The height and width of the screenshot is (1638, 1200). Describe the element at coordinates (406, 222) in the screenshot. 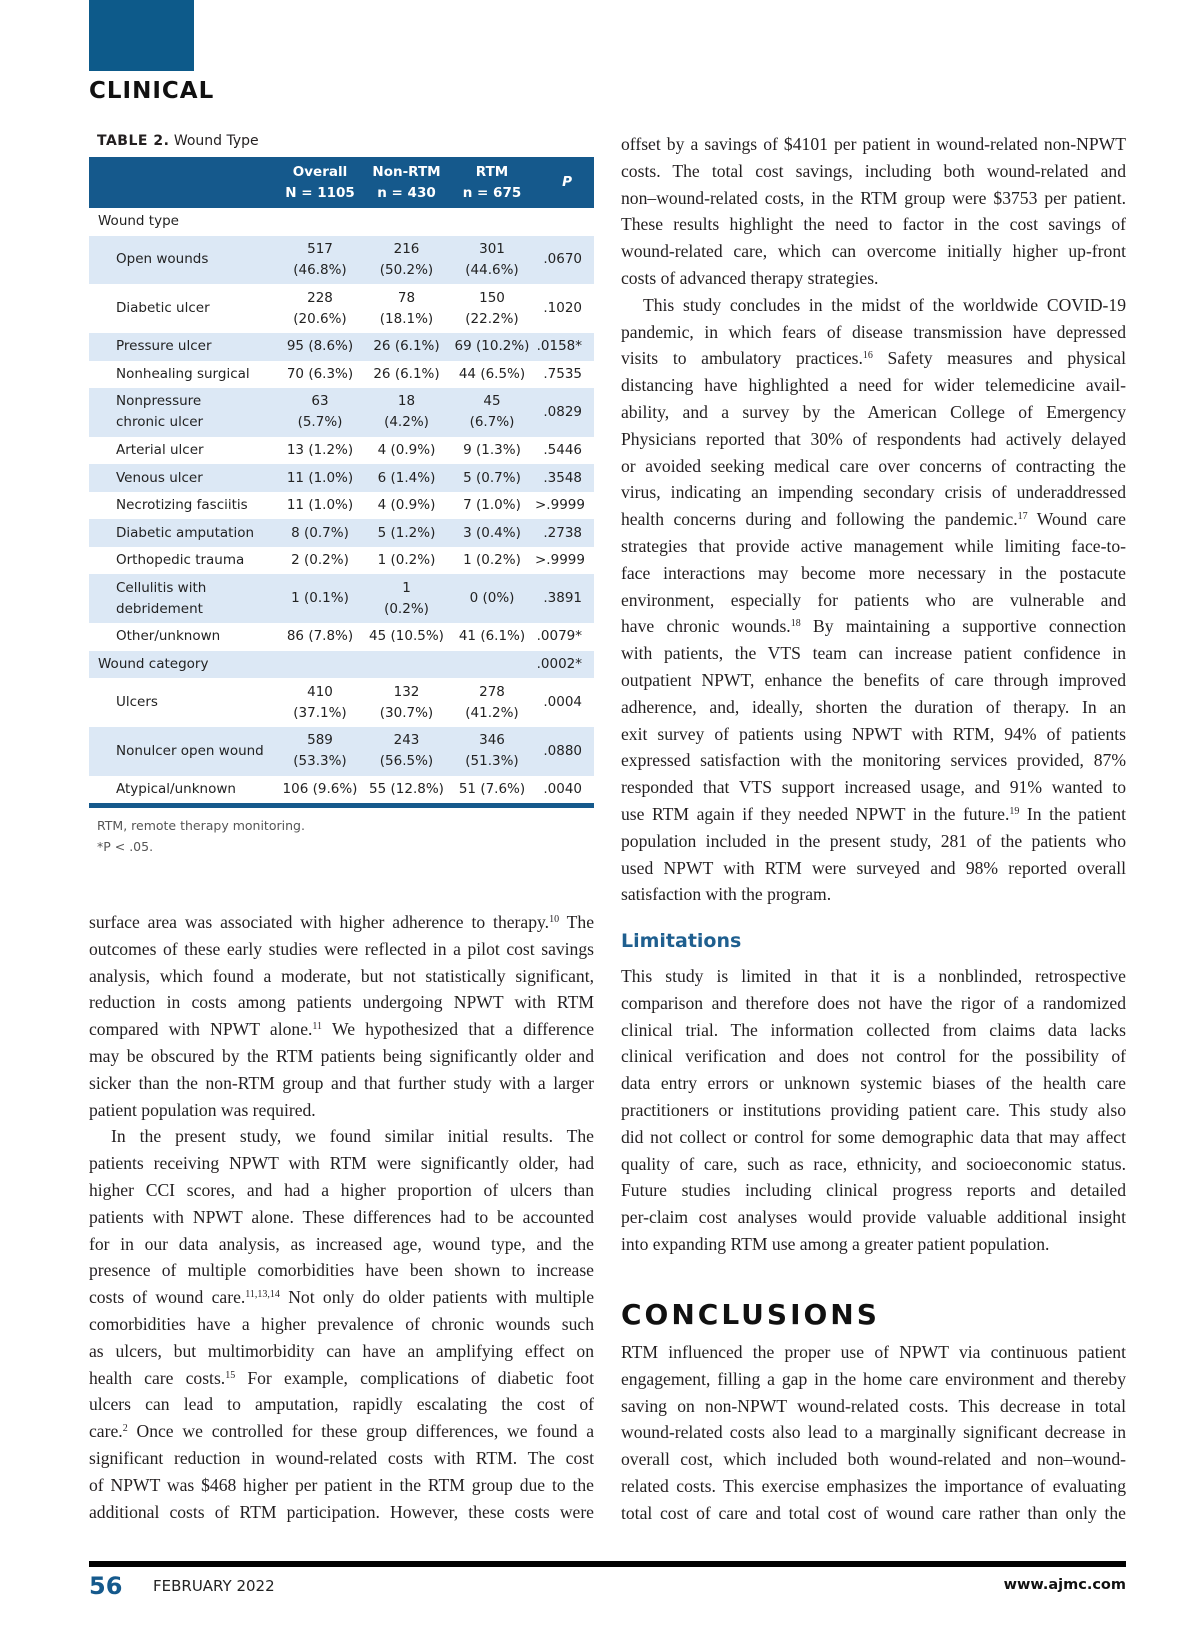

I see `cell-non-rtm` at that location.